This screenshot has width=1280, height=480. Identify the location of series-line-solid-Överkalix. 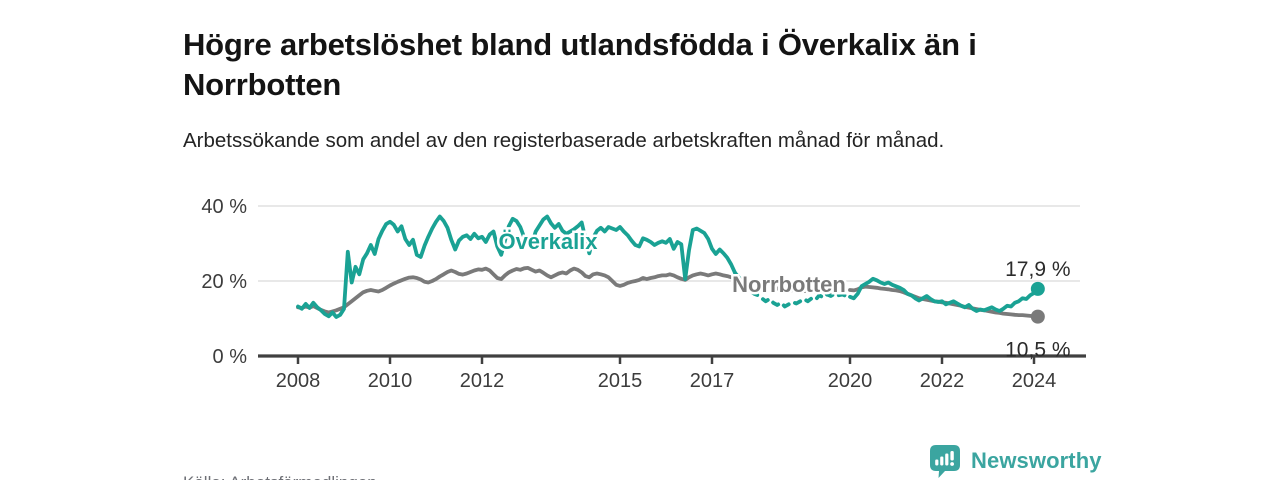
(516, 266).